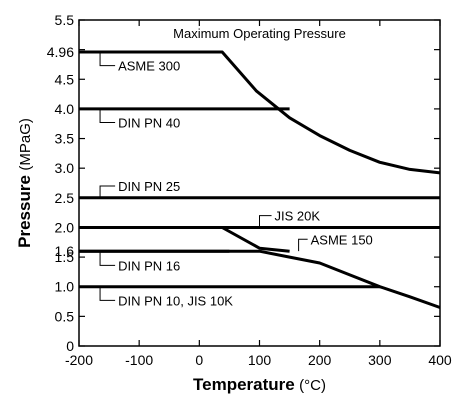 This screenshot has height=400, width=470. I want to click on x-tick-label: -100, so click(139, 360).